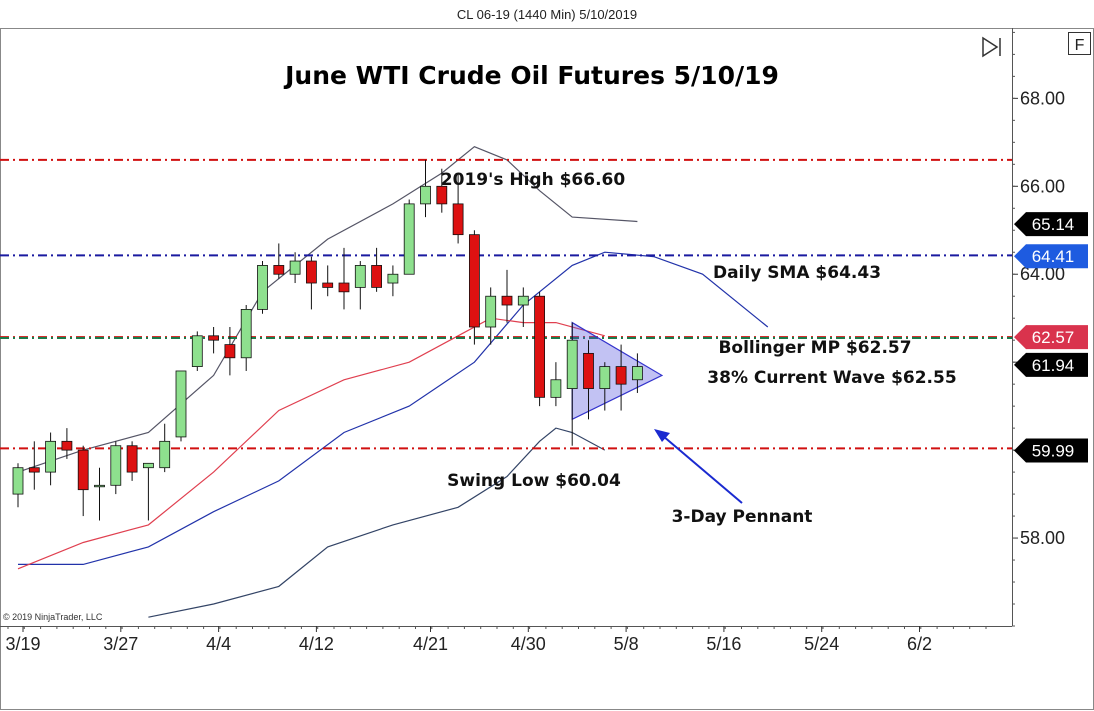 The width and height of the screenshot is (1094, 711). What do you see at coordinates (531, 75) in the screenshot?
I see `chart-title: June WTI Crude Oil Futures 5/10/19` at bounding box center [531, 75].